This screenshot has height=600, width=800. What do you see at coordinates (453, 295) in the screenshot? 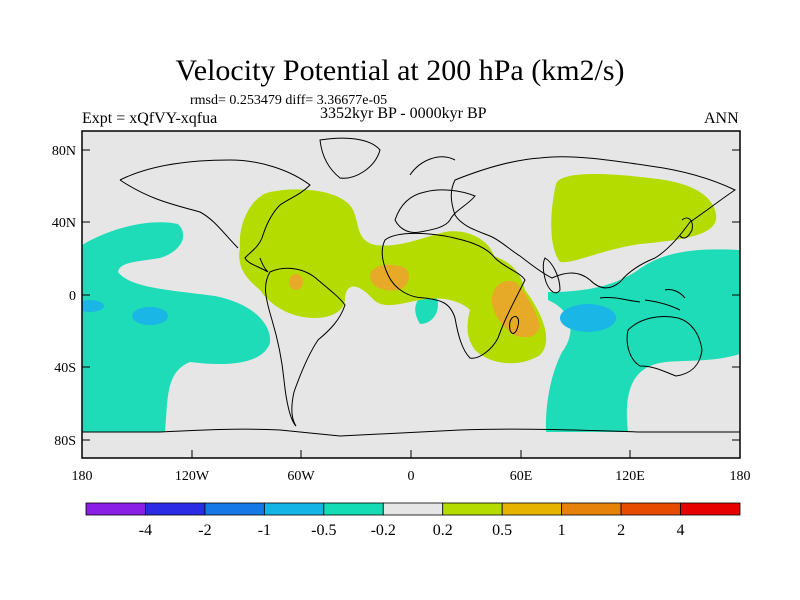
I see `coast-africa` at bounding box center [453, 295].